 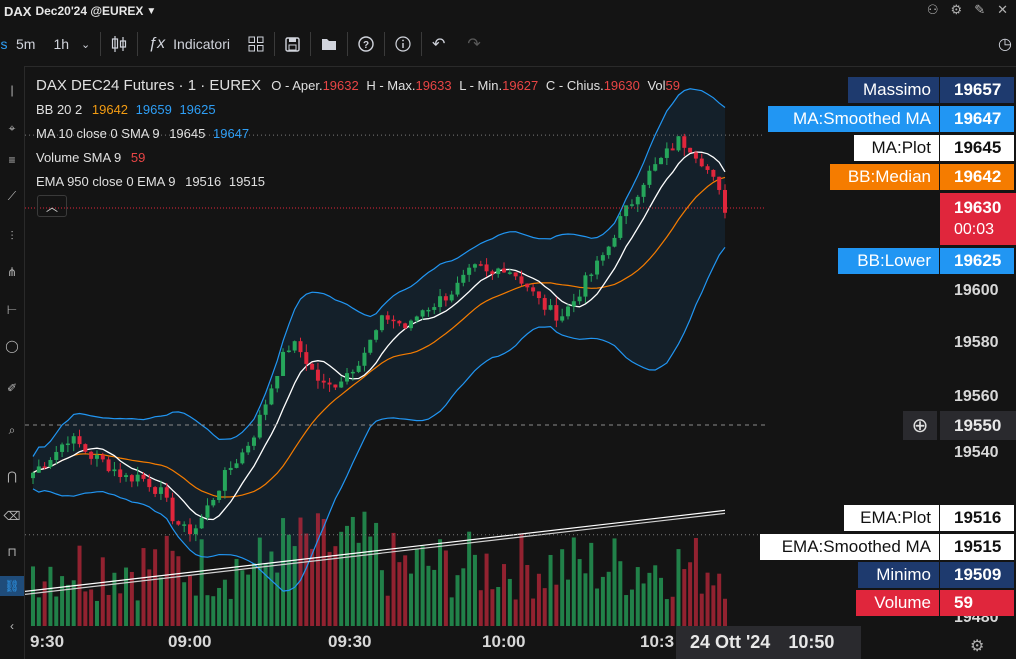 What do you see at coordinates (811, 642) in the screenshot?
I see `crosshair-time: 10:50` at bounding box center [811, 642].